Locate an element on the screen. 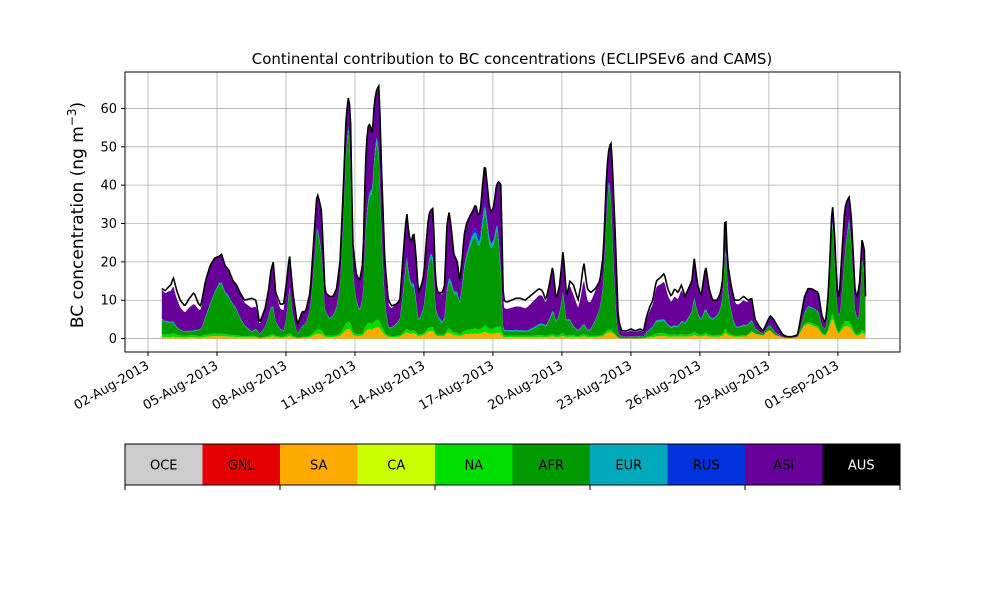  x-tick-label: 23-Aug-2013 is located at coordinates (595, 385).